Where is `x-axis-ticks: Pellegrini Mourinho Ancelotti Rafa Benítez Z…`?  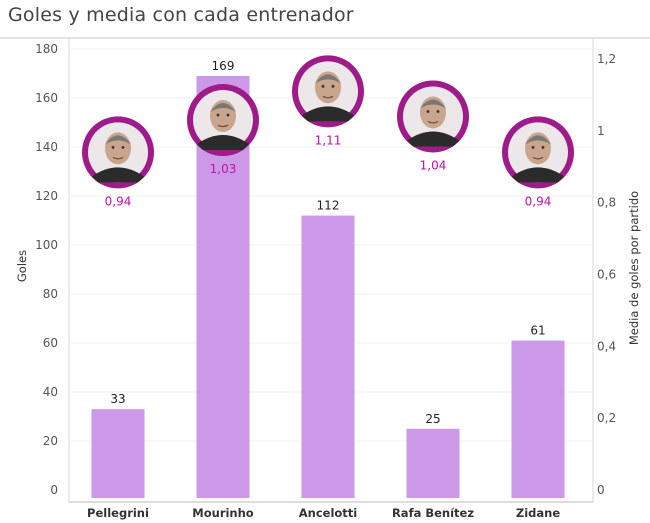 x-axis-ticks: Pellegrini Mourinho Ancelotti Rafa Benítez Z… is located at coordinates (323, 513).